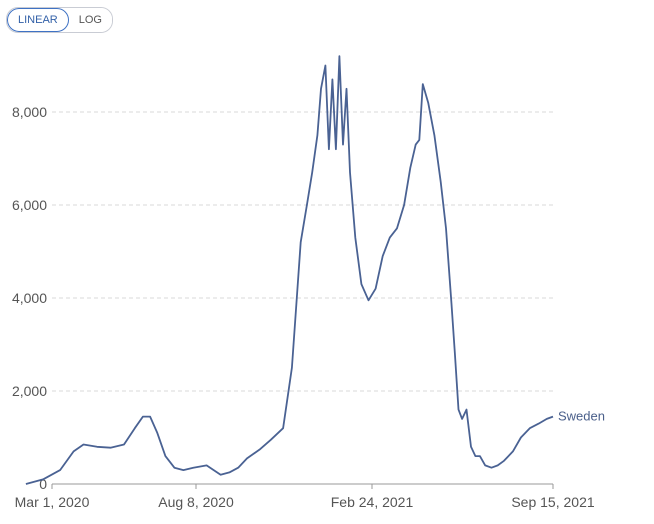 The height and width of the screenshot is (524, 654). I want to click on y-tick-label: 0, so click(43, 484).